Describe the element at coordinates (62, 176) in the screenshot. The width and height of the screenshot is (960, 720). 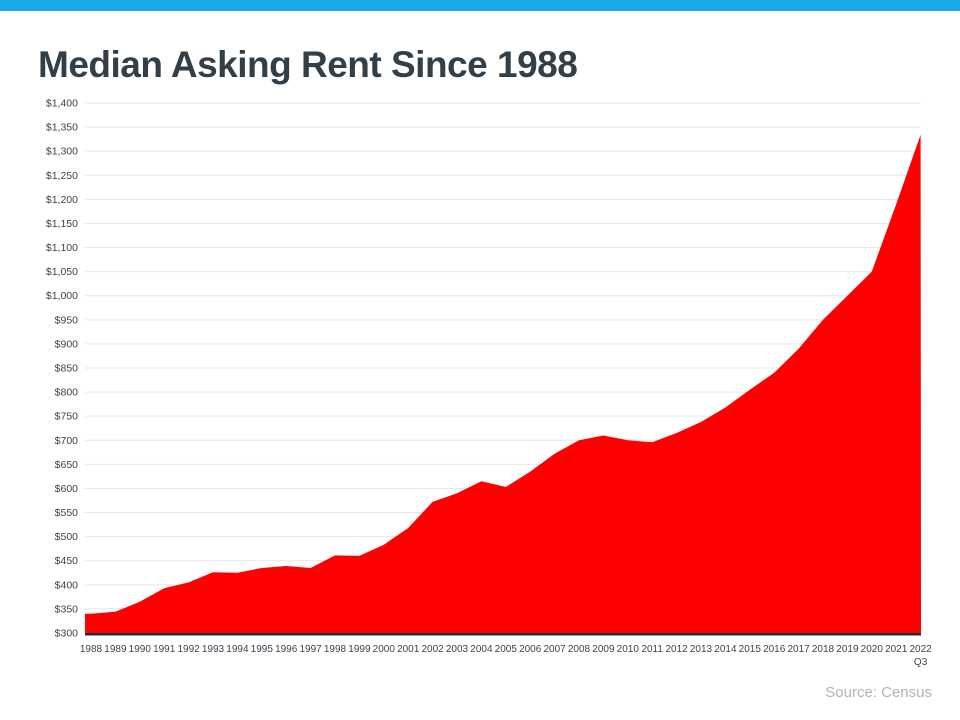
I see `y-axis-tick-label: $1,250` at that location.